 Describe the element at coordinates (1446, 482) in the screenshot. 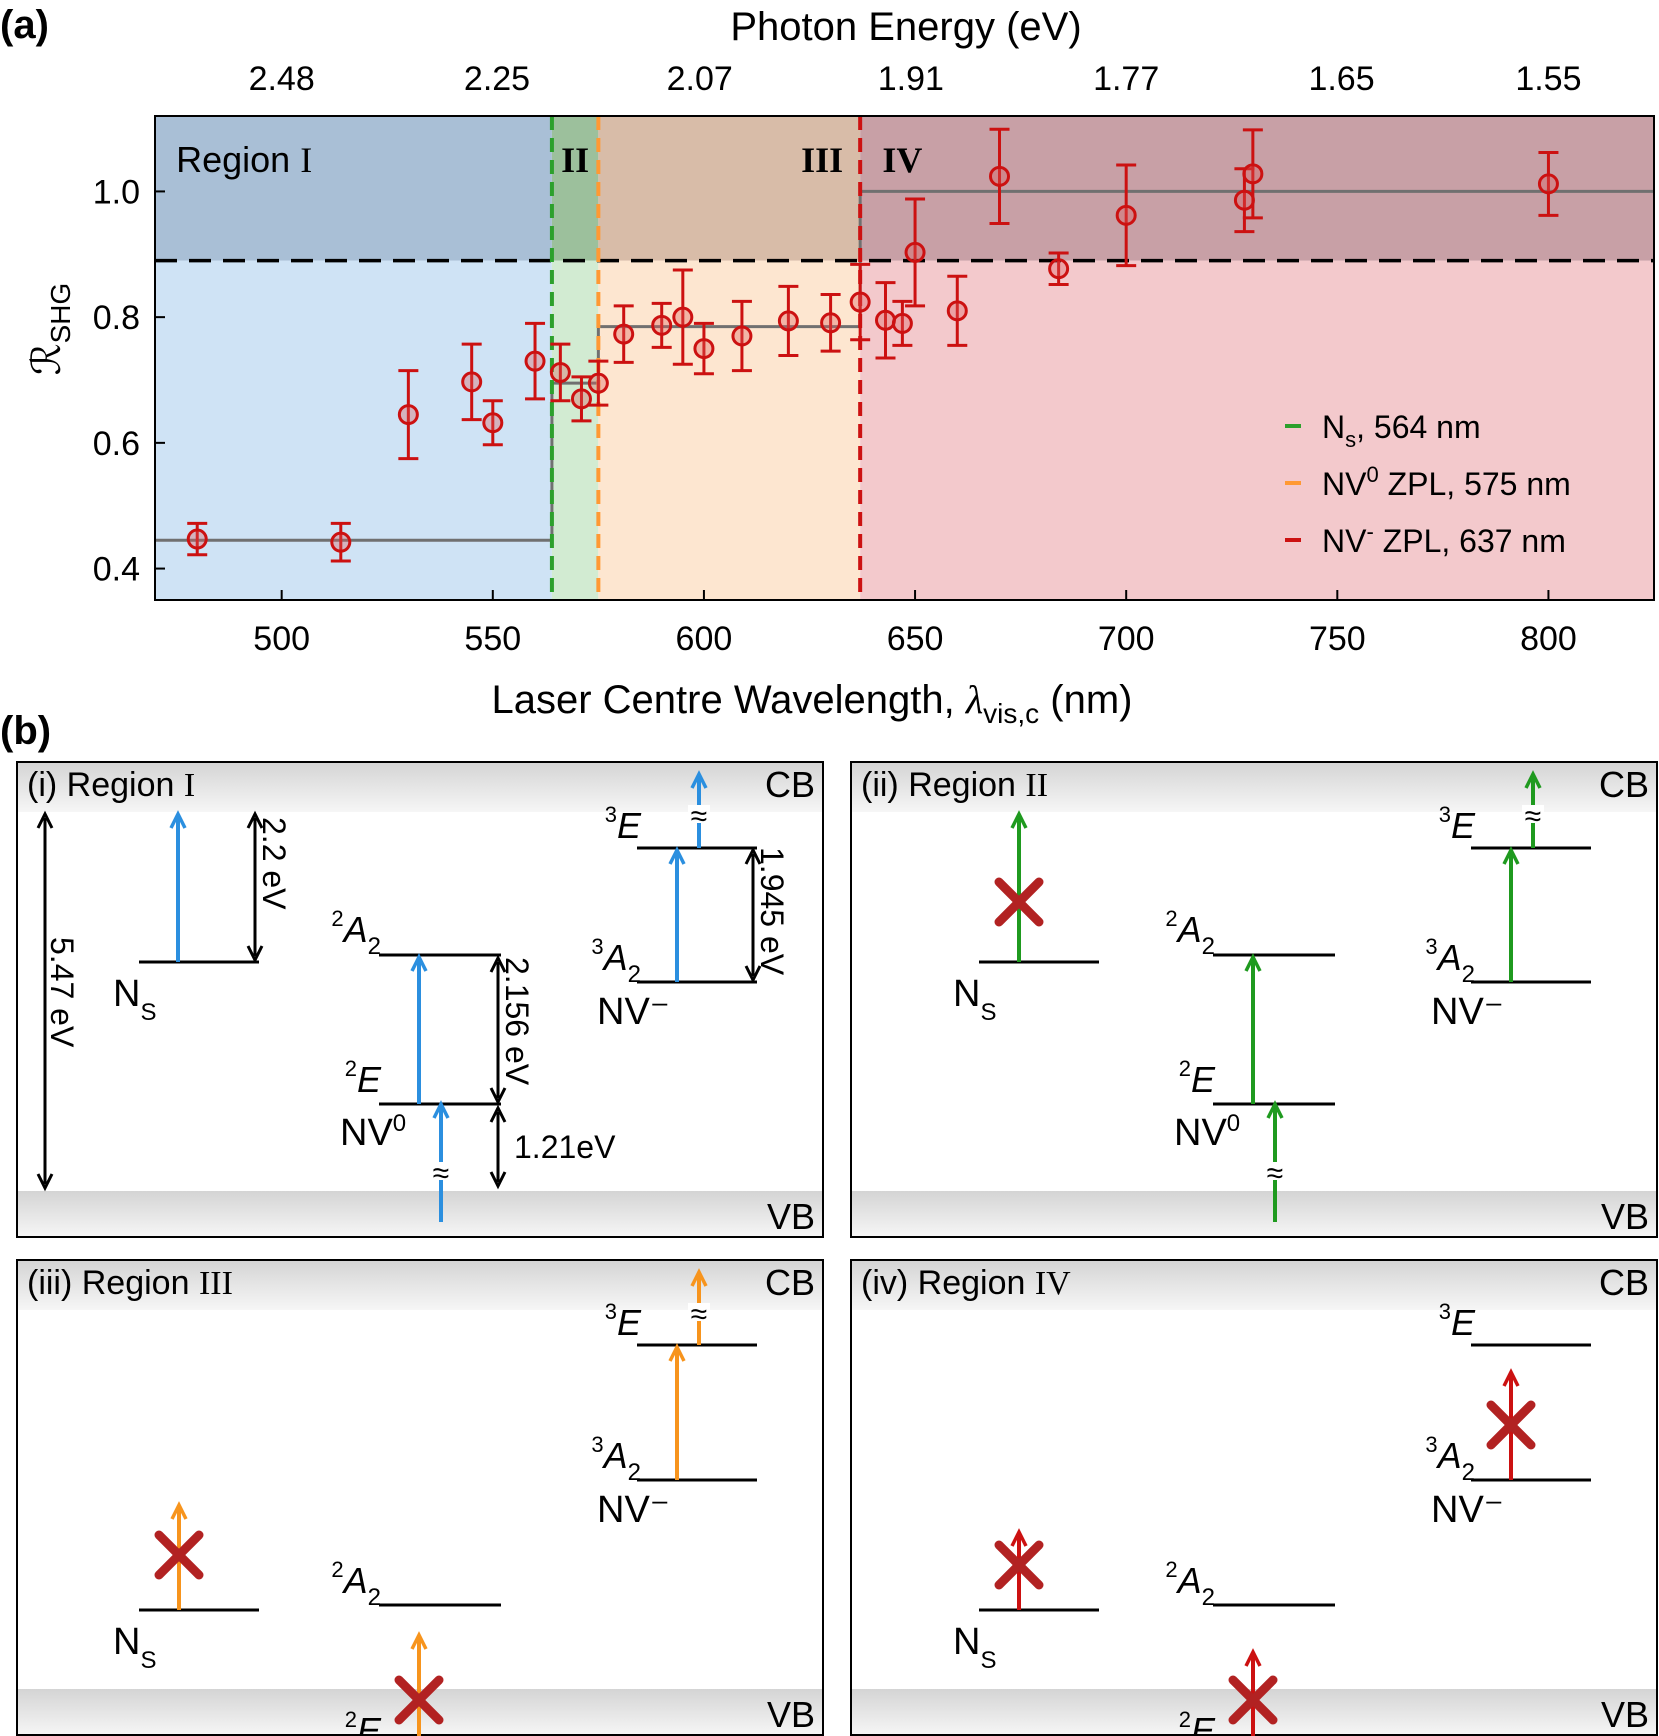

I see `legend-label: NV0 ZPL, 575 nm` at that location.